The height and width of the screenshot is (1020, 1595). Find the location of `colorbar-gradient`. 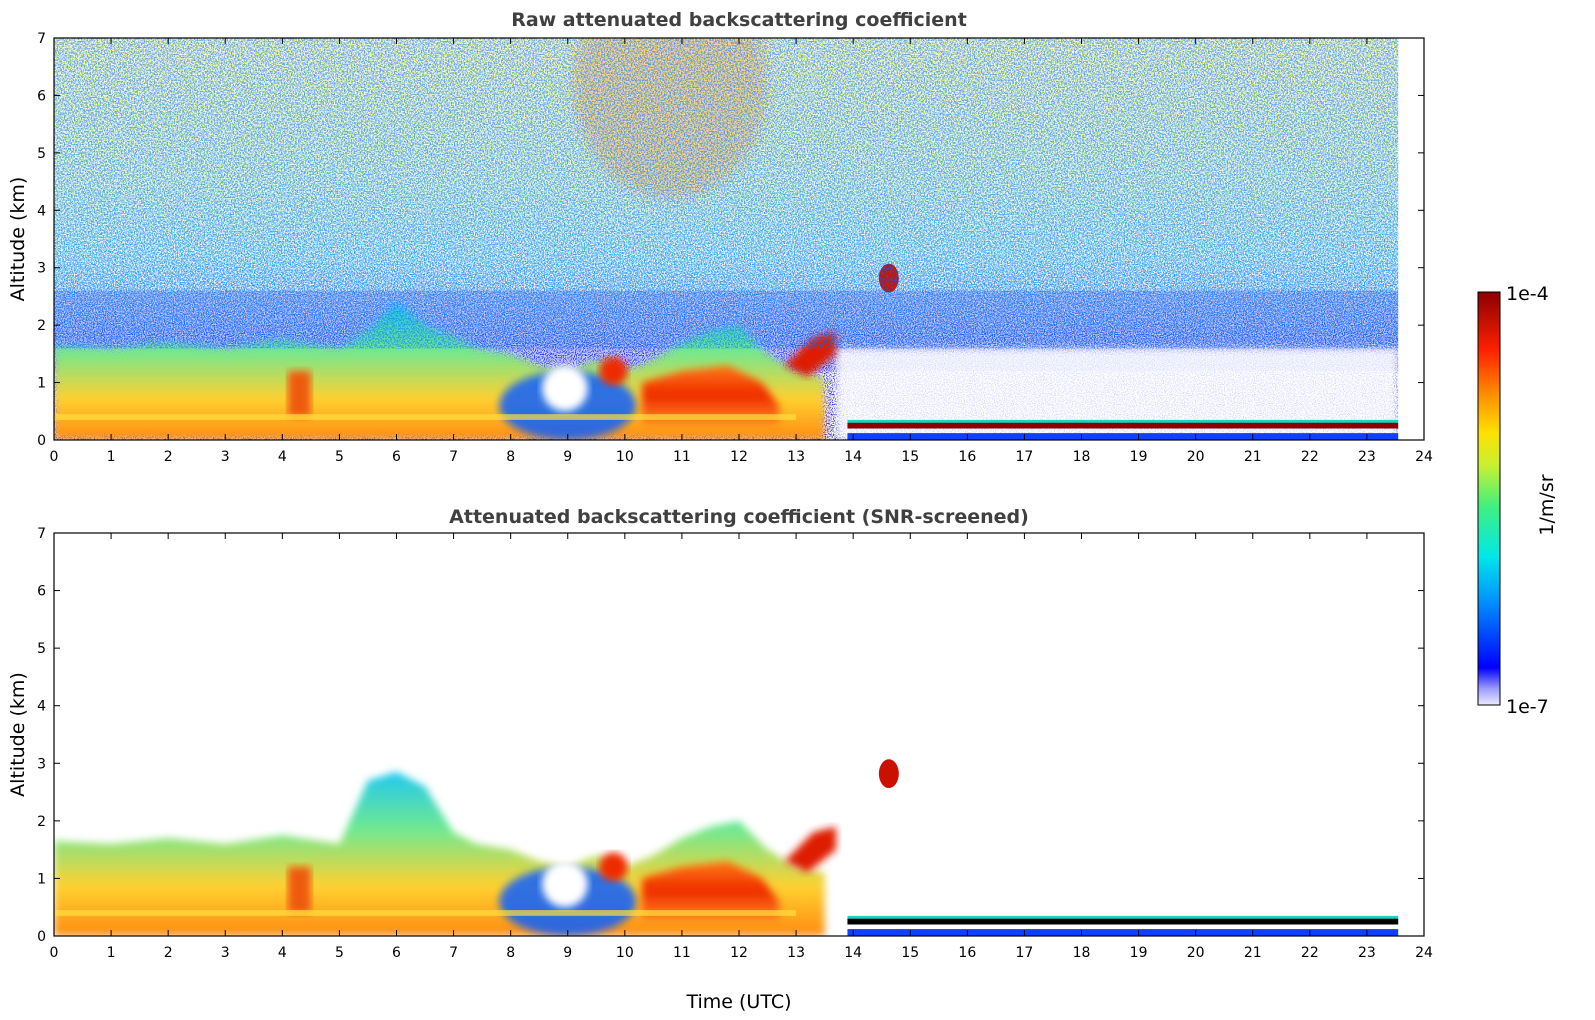

colorbar-gradient is located at coordinates (1489, 498).